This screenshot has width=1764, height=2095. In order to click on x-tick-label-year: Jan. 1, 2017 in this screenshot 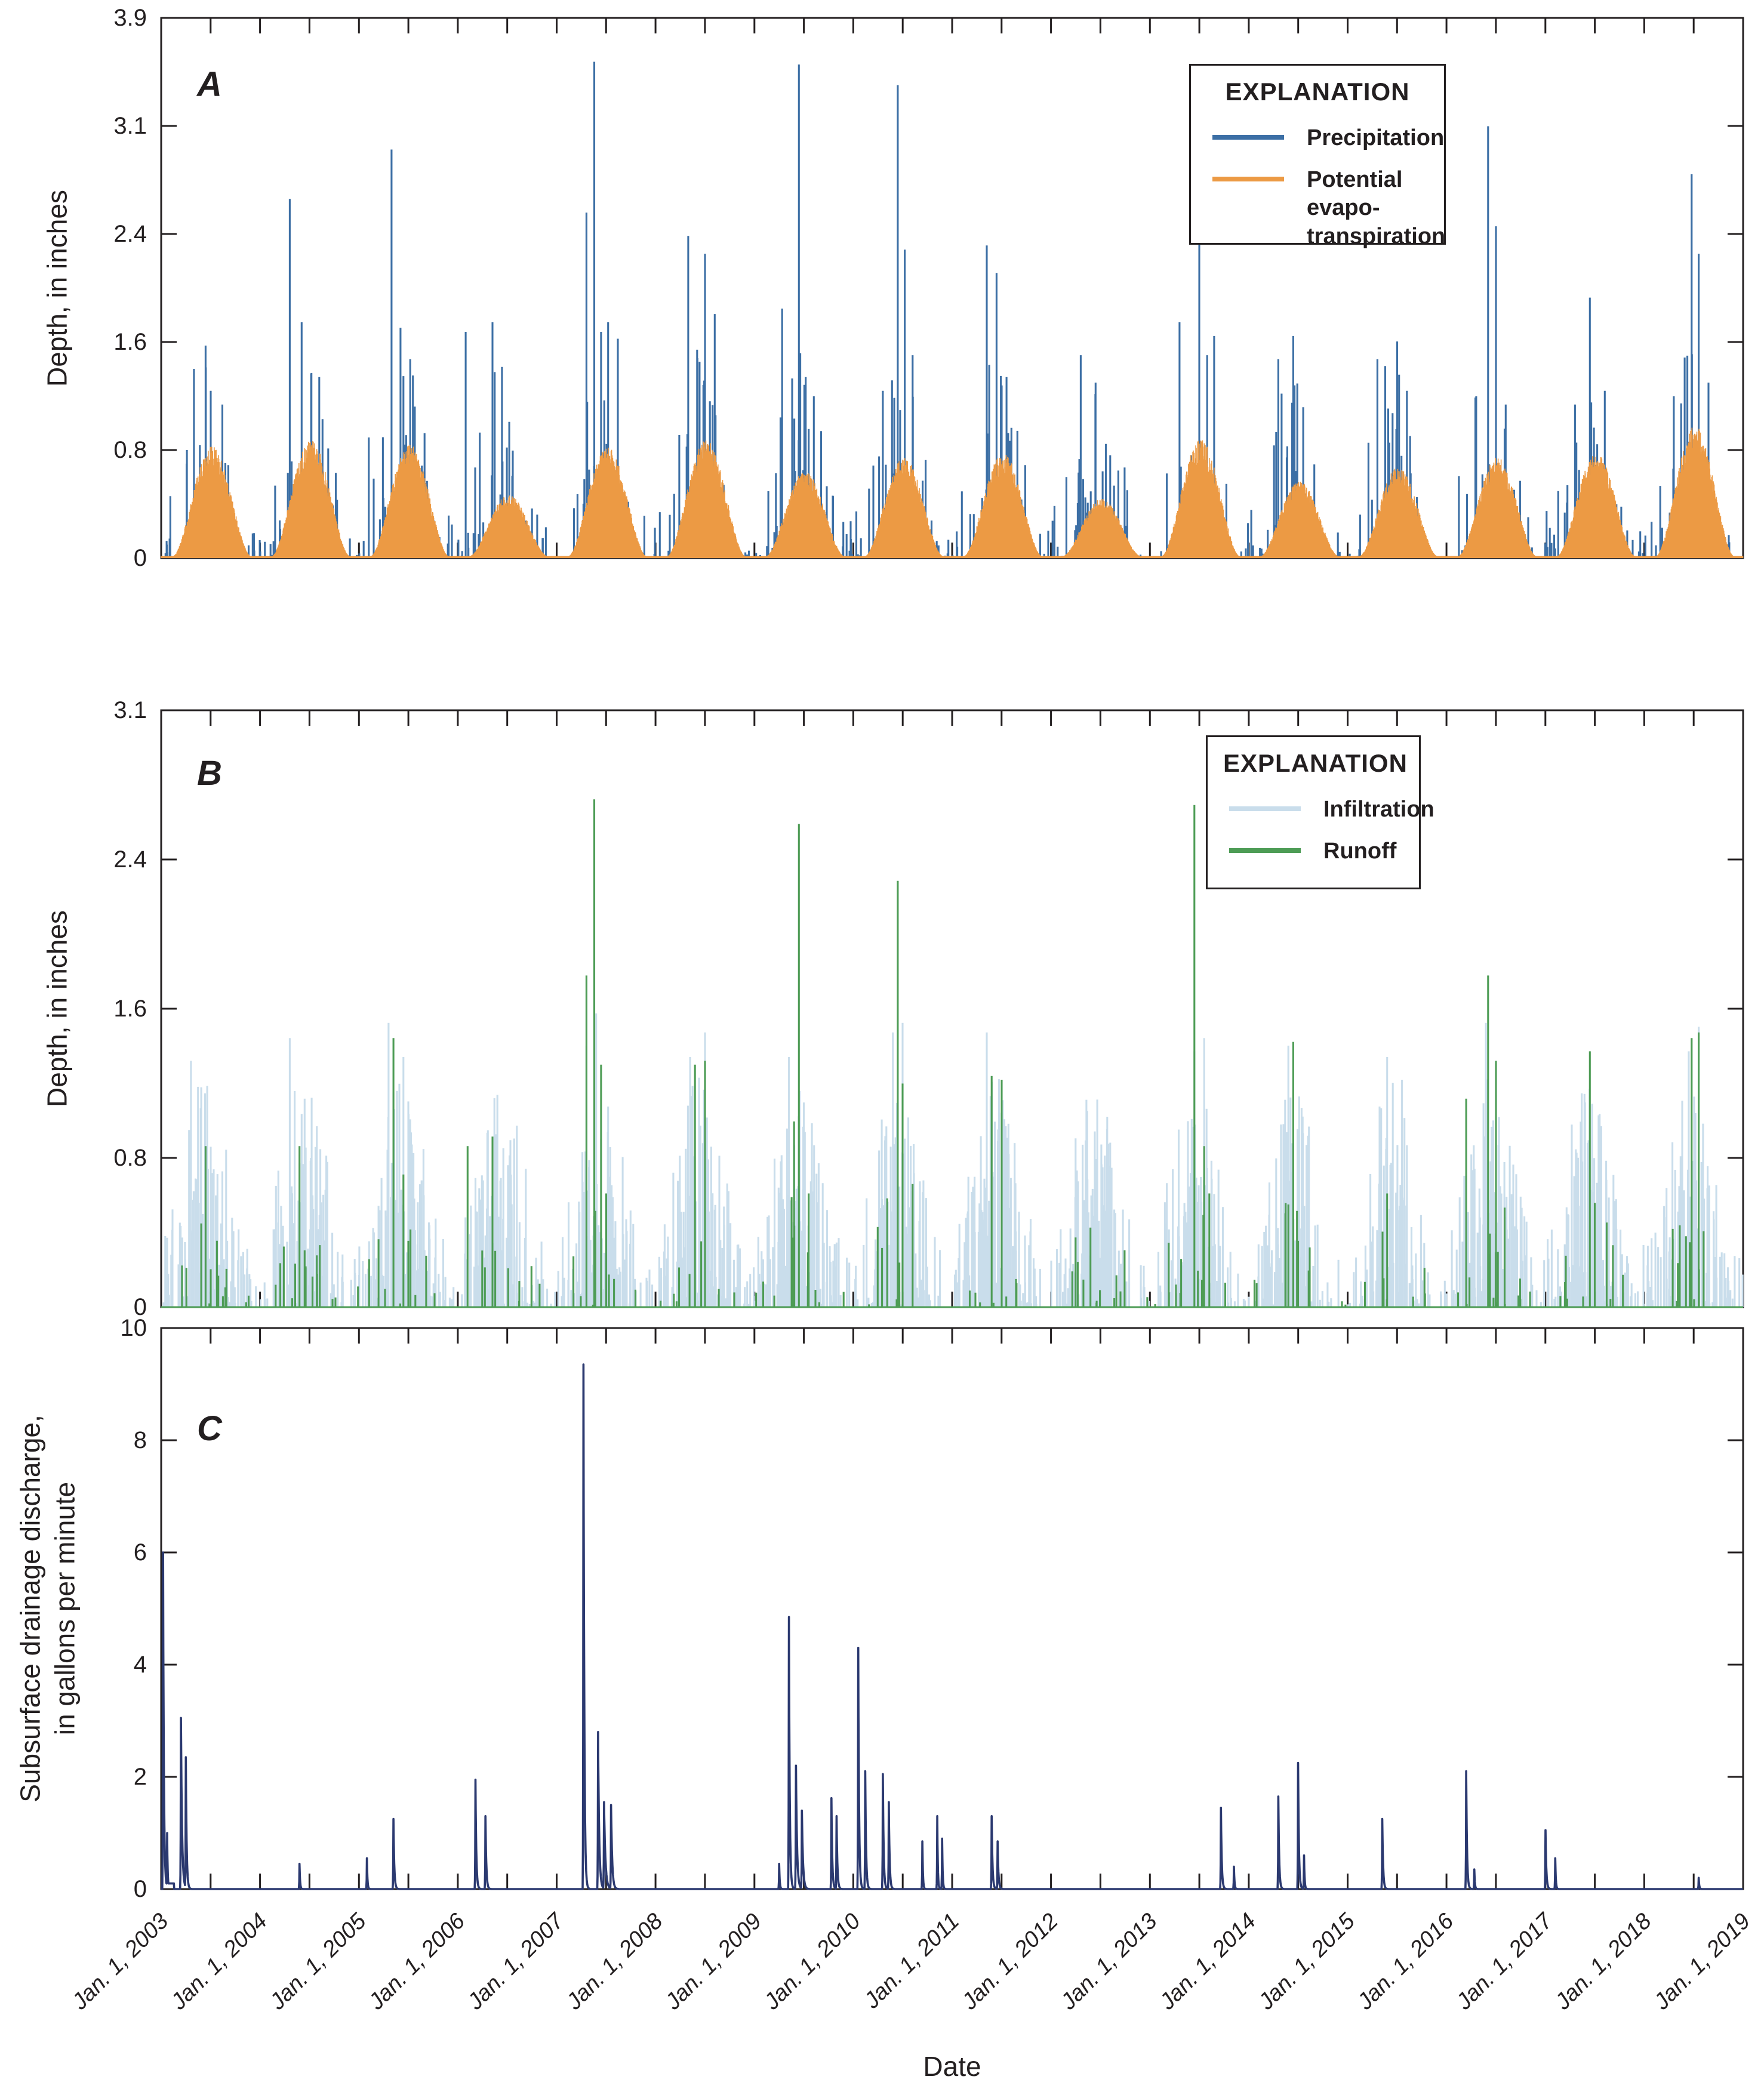, I will do `click(1505, 1961)`.